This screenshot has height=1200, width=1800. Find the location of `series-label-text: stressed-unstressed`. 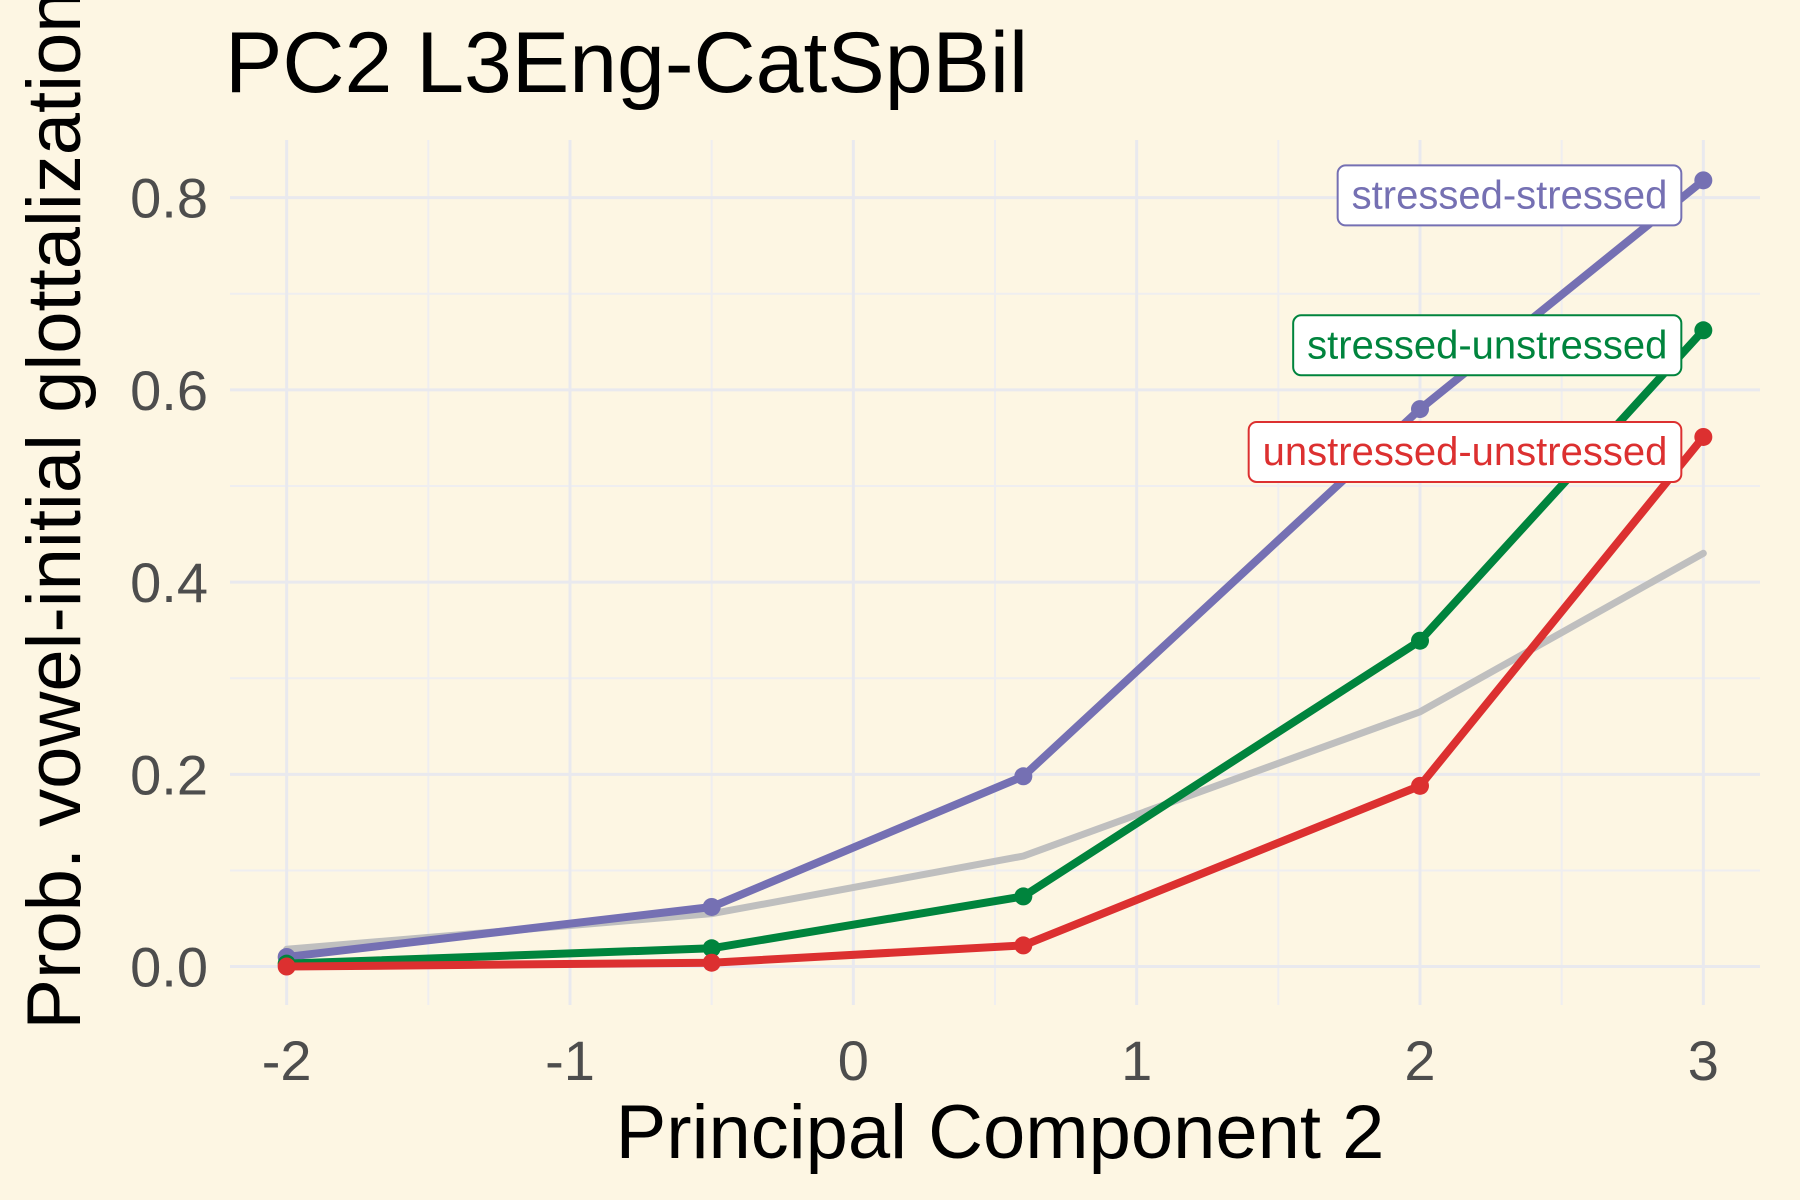

series-label-text: stressed-unstressed is located at coordinates (1487, 345).